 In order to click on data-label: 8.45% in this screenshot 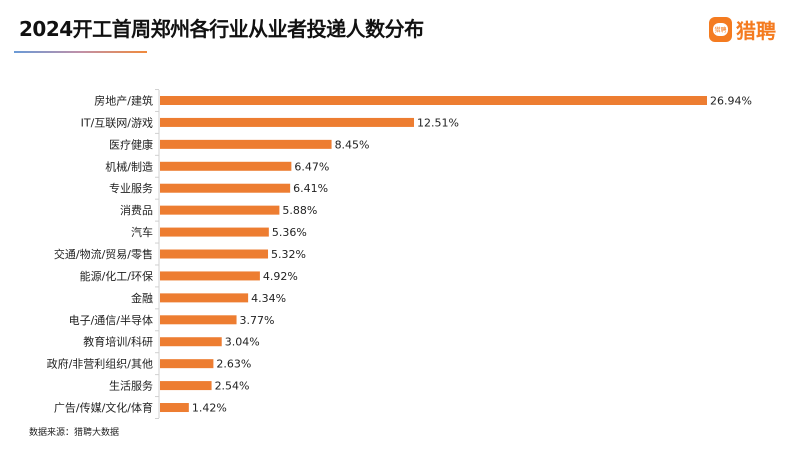, I will do `click(352, 144)`.